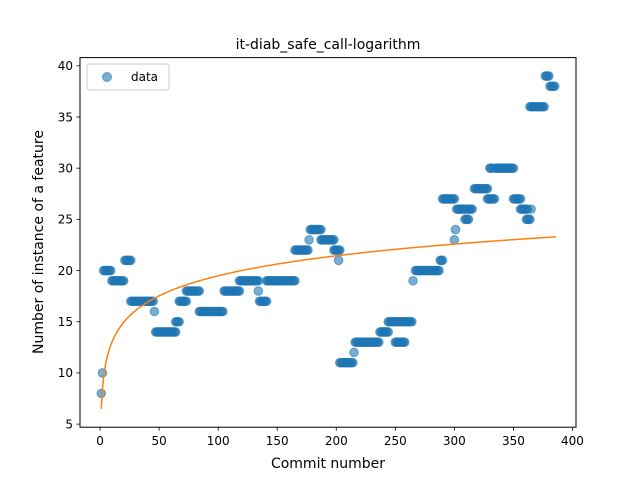 Image resolution: width=640 pixels, height=480 pixels. Describe the element at coordinates (144, 77) in the screenshot. I see `legend-label: data` at that location.